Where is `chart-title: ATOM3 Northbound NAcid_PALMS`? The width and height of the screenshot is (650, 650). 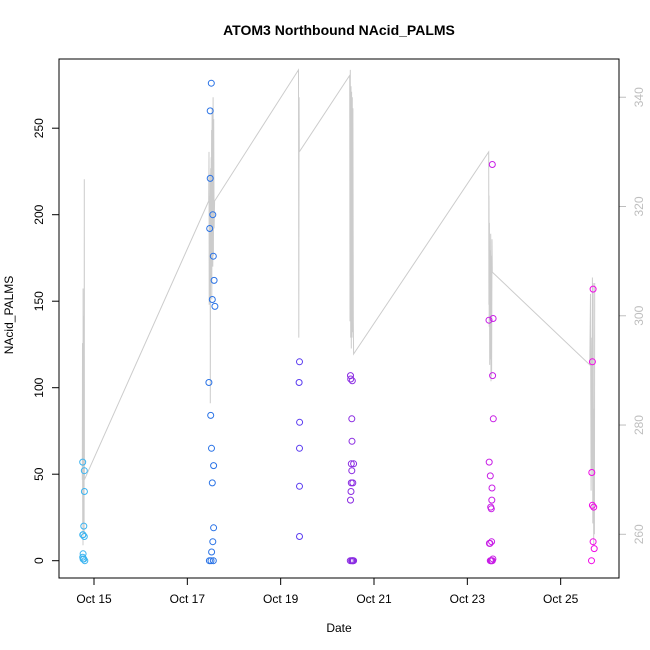
chart-title: ATOM3 Northbound NAcid_PALMS is located at coordinates (339, 30).